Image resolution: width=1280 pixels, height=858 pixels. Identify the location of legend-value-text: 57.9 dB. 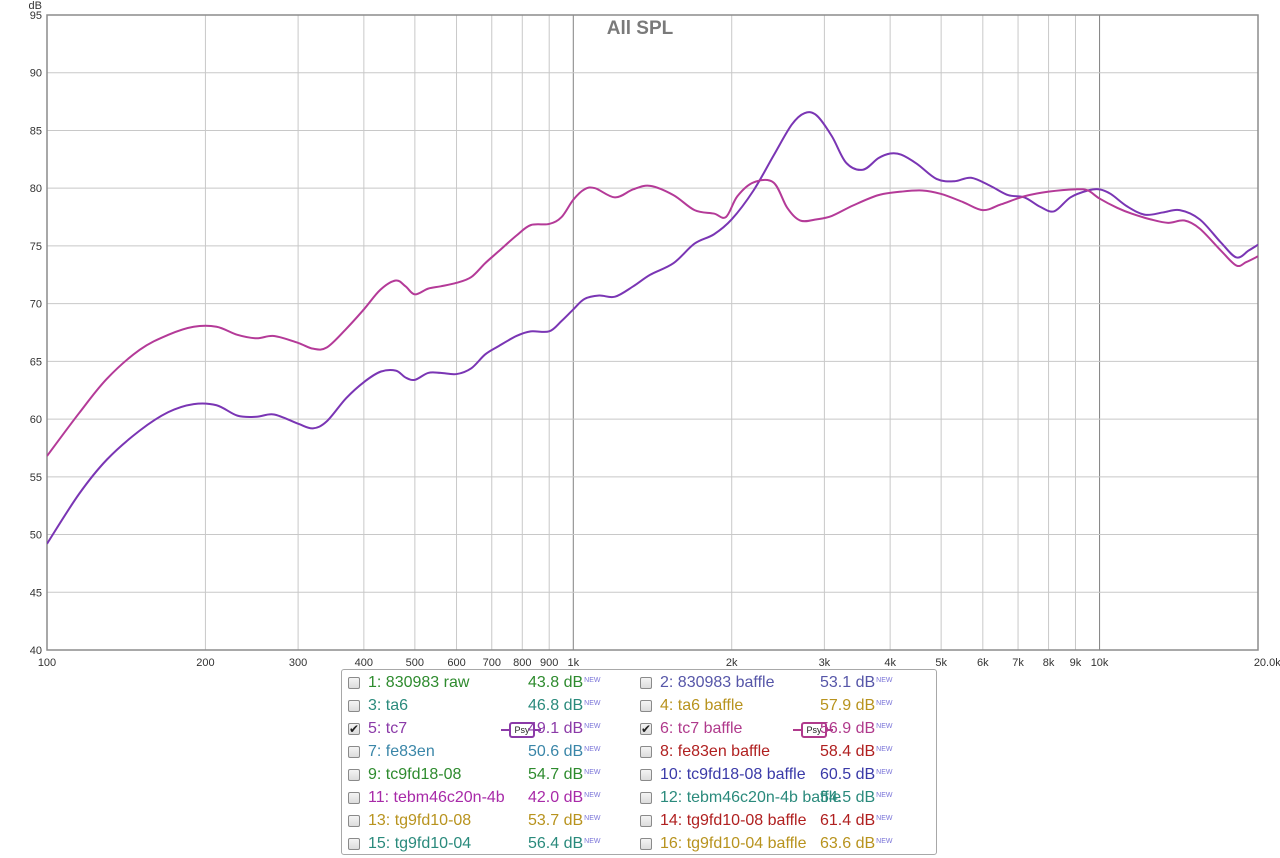
(848, 705).